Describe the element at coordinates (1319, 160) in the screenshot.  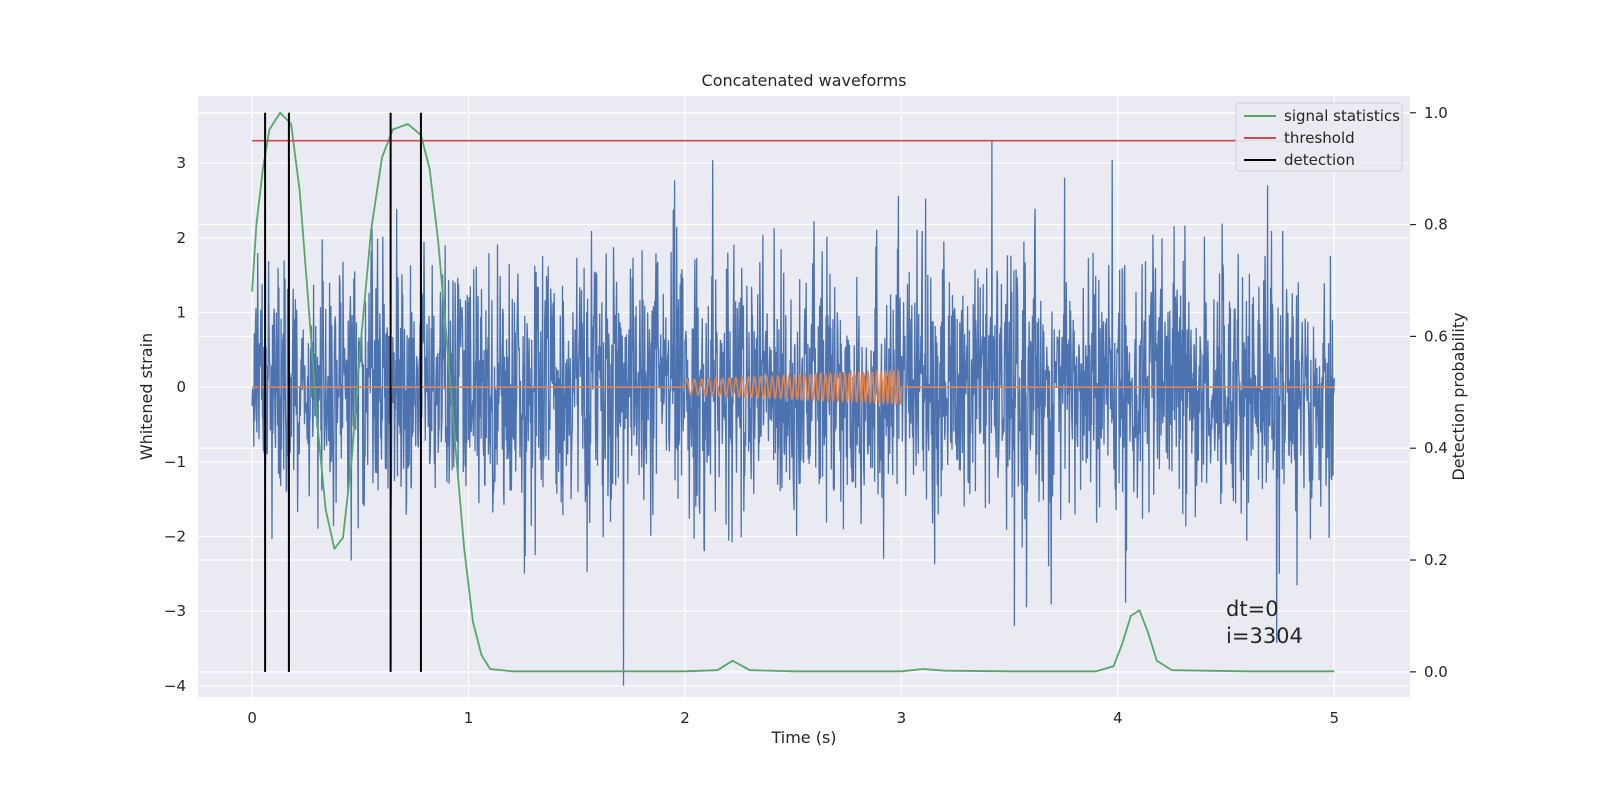
I see `legend-label-detection: detection` at that location.